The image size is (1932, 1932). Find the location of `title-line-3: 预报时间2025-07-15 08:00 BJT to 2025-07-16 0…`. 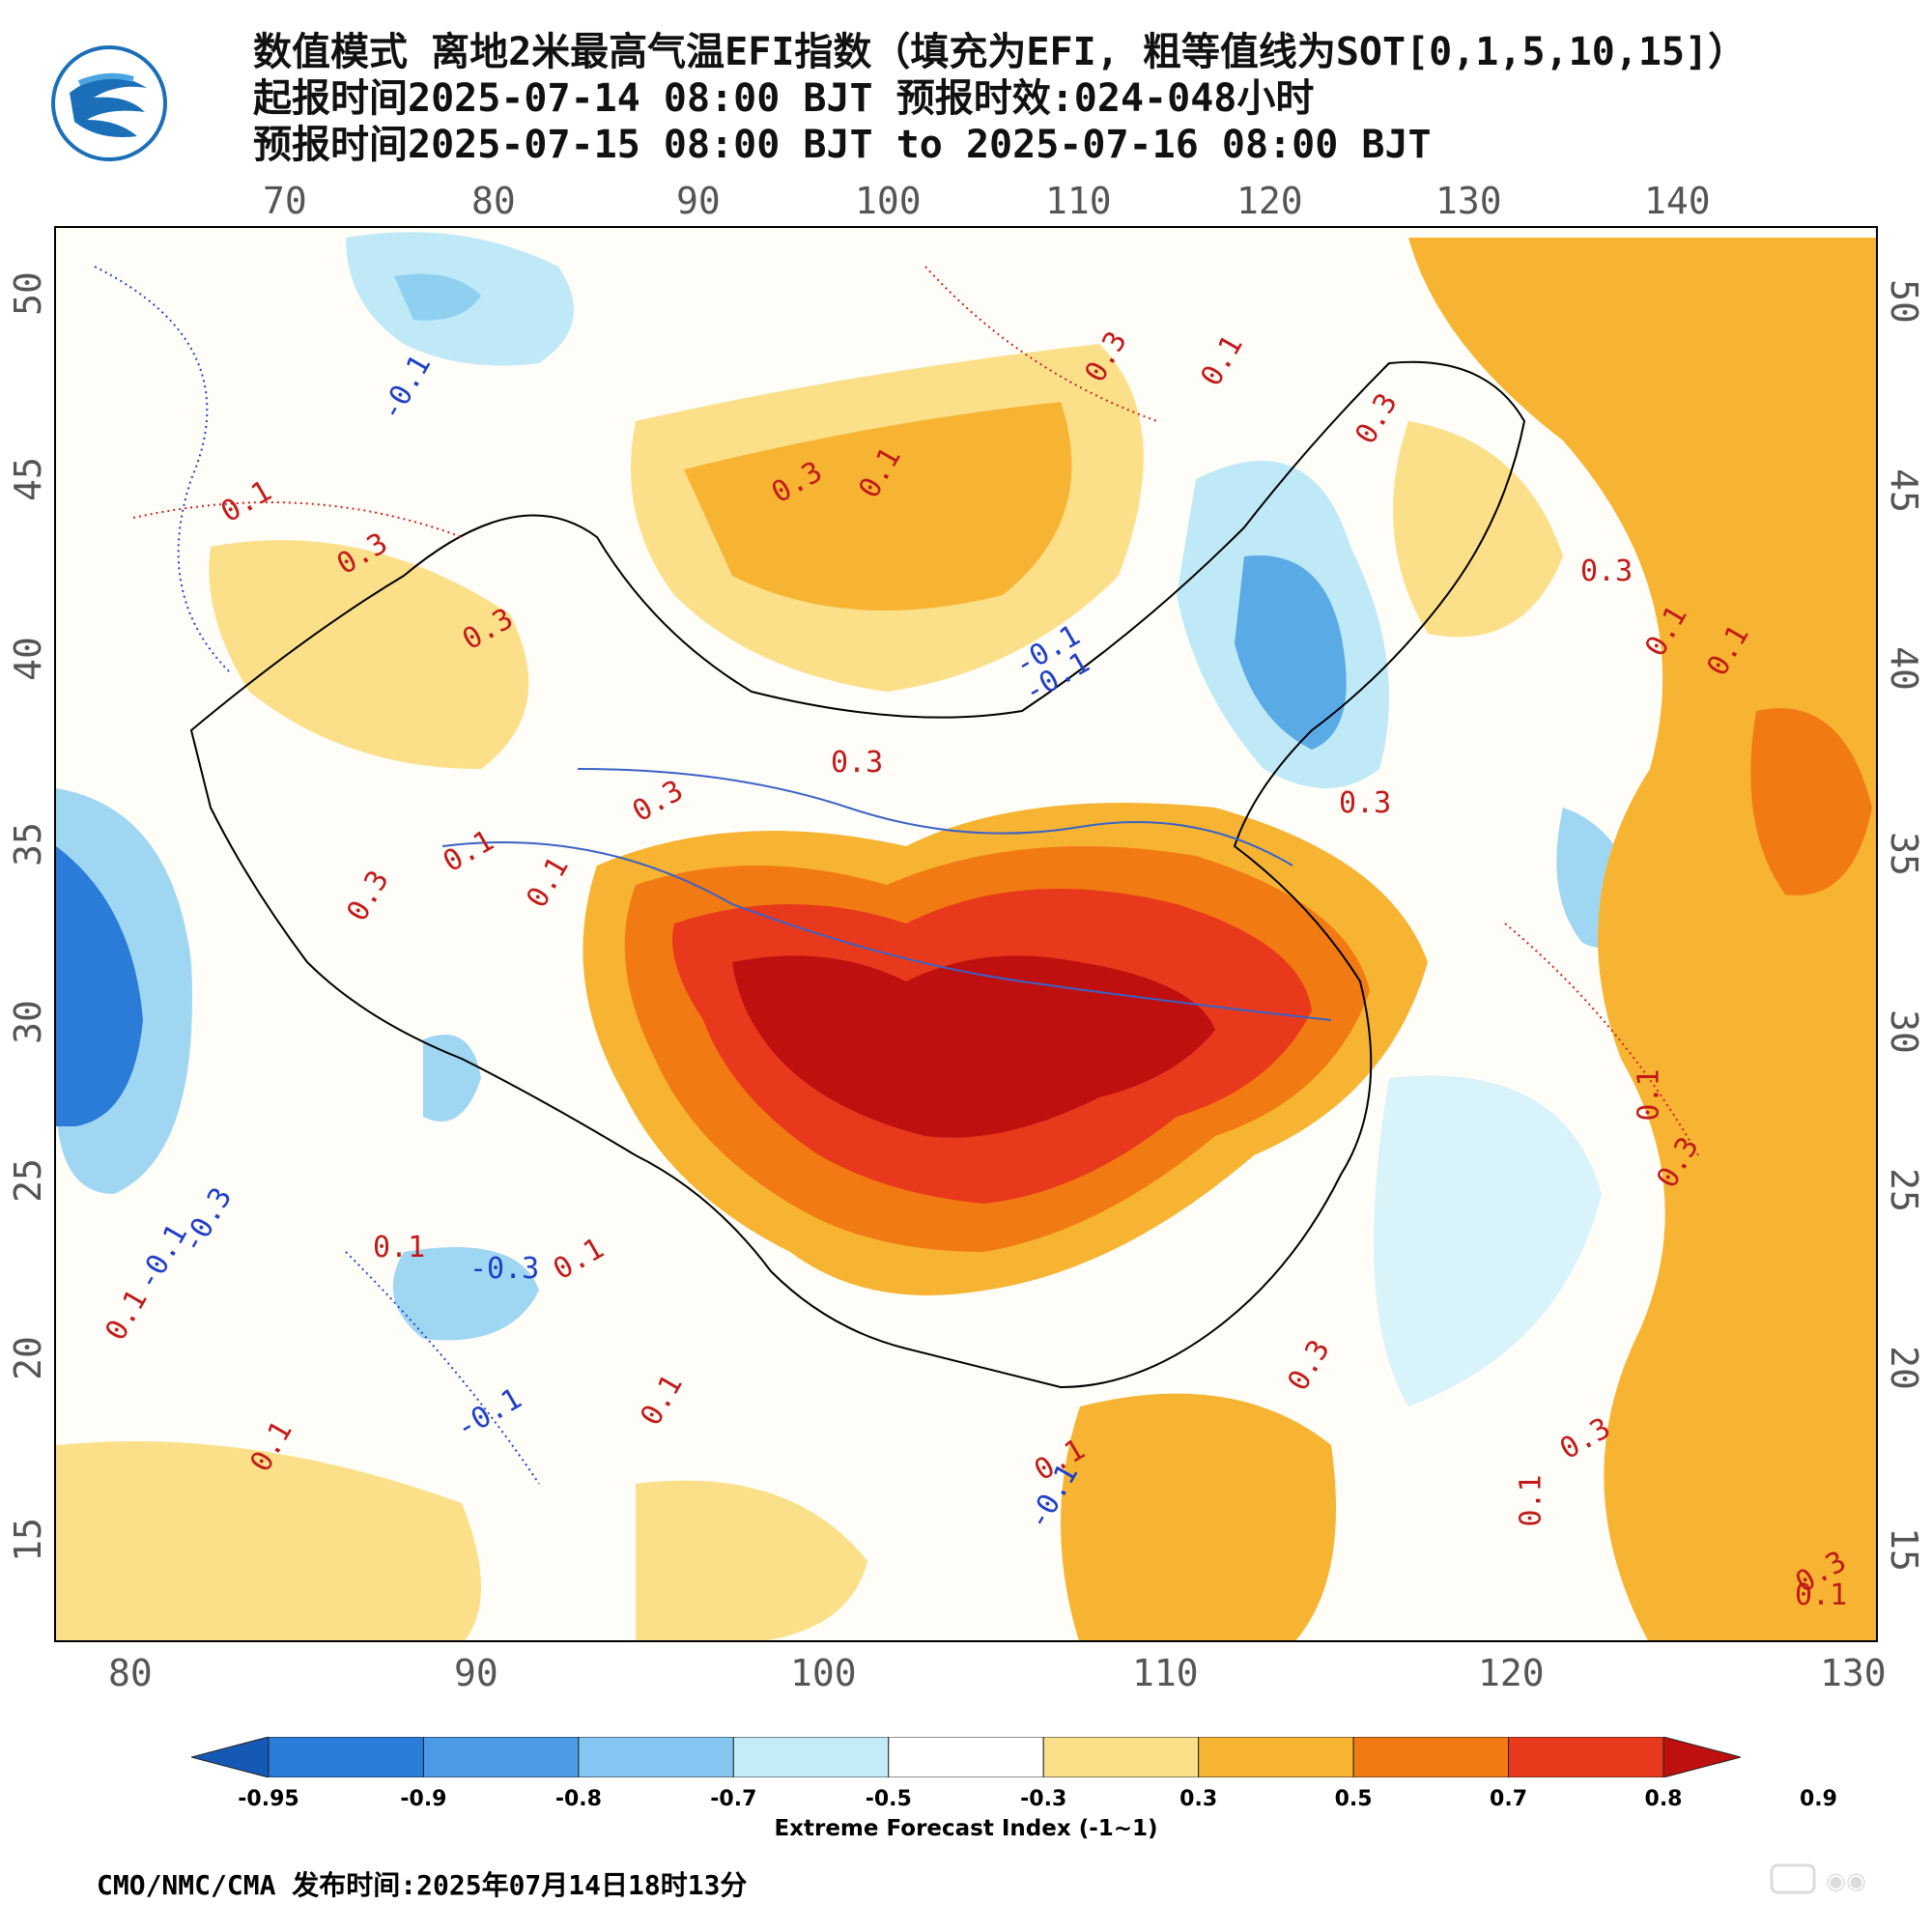

title-line-3: 预报时间2025-07-15 08:00 BJT to 2025-07-16 0… is located at coordinates (842, 145).